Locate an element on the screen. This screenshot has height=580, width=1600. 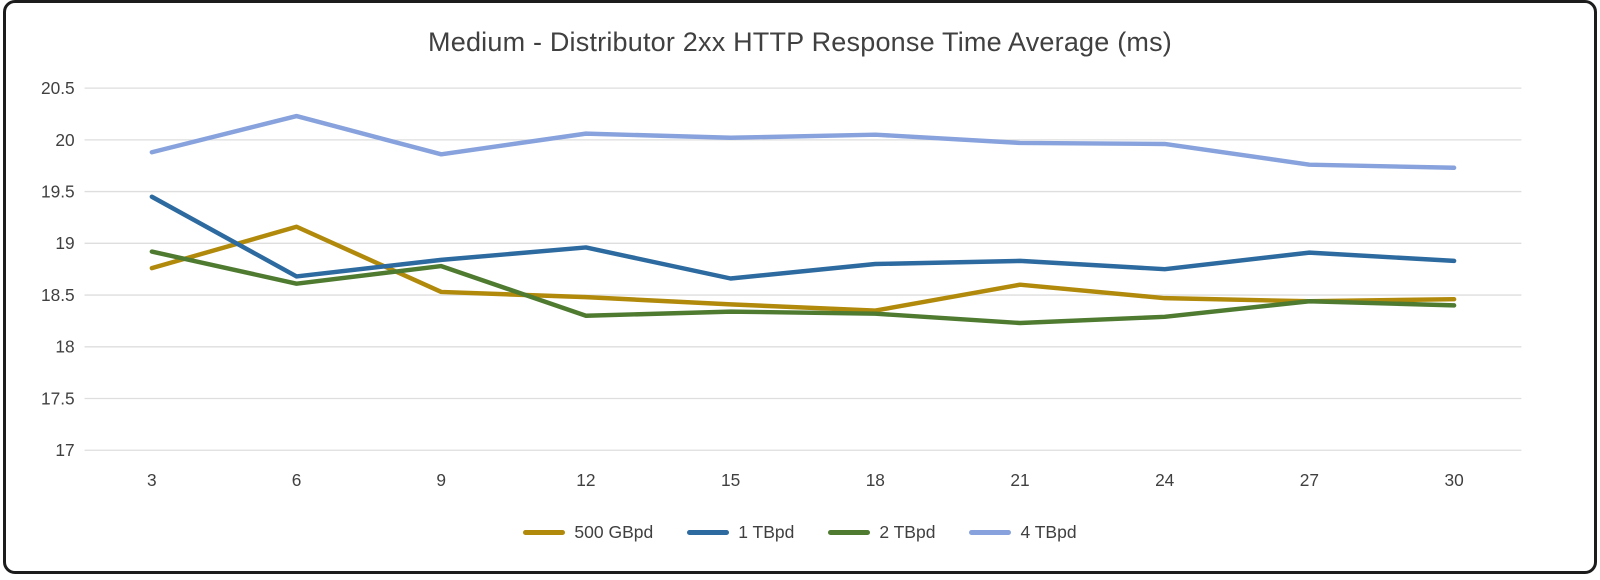
legend-item-4-tbpd: 4 TBpd is located at coordinates (1023, 532).